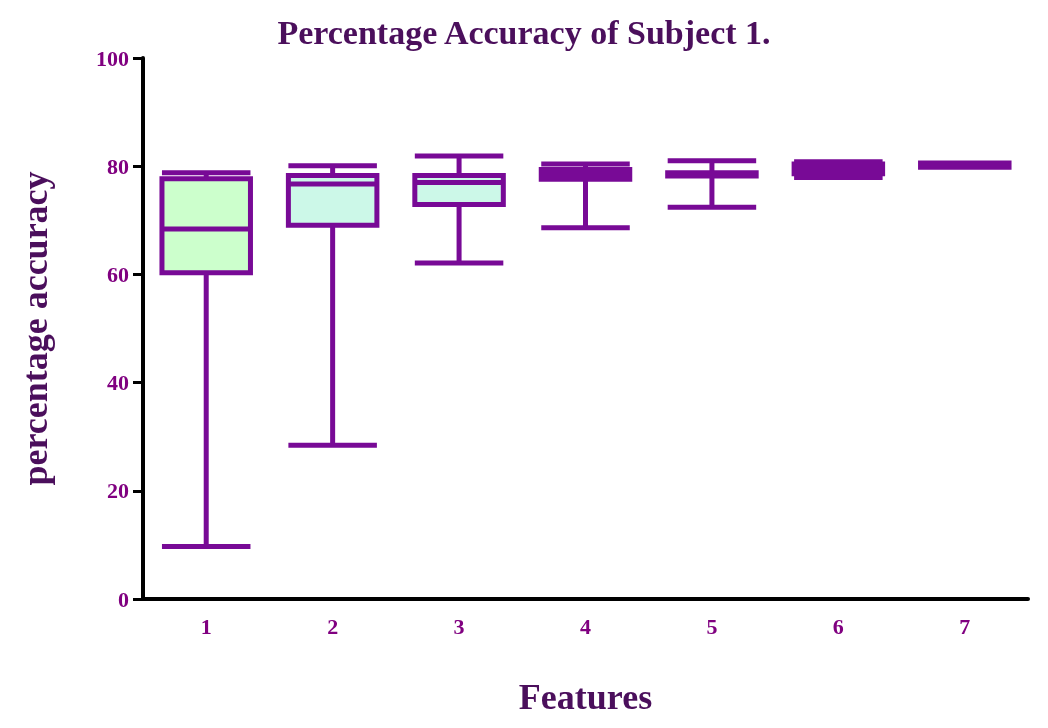 Image resolution: width=1048 pixels, height=728 pixels. I want to click on chart-title: Percentage Accuracy of Subject 1., so click(524, 32).